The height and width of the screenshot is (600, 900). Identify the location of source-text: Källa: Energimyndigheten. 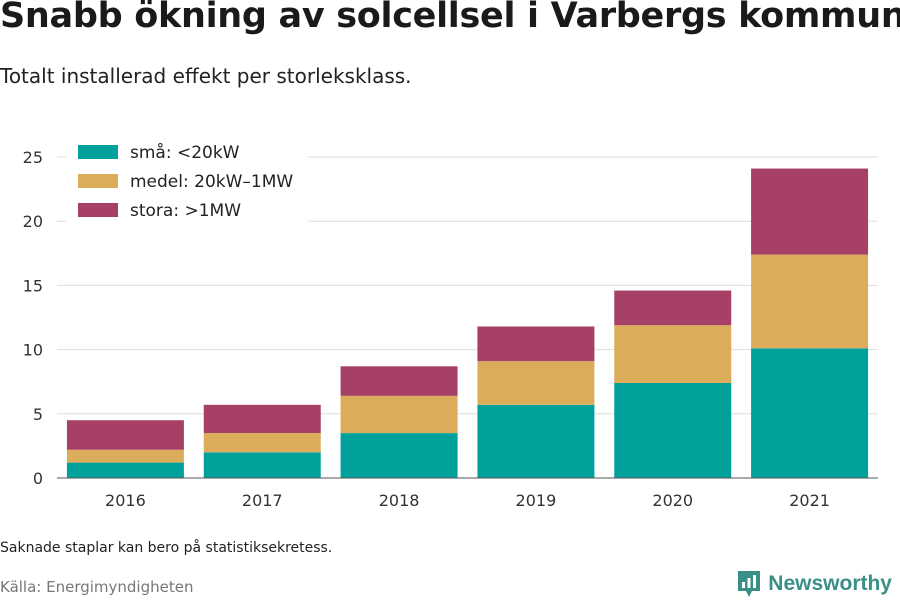
(97, 587).